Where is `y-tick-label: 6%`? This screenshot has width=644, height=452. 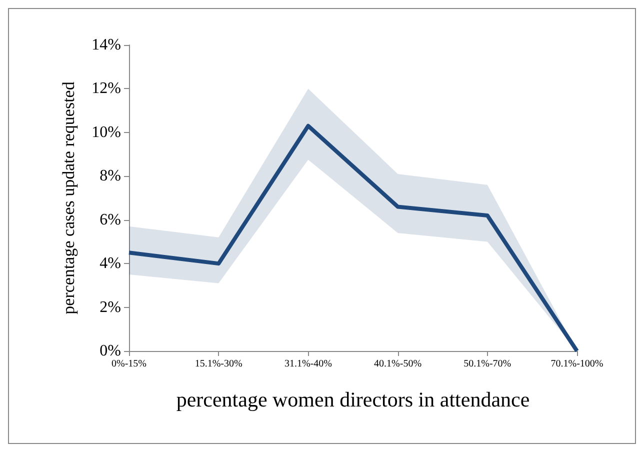
y-tick-label: 6% is located at coordinates (110, 219).